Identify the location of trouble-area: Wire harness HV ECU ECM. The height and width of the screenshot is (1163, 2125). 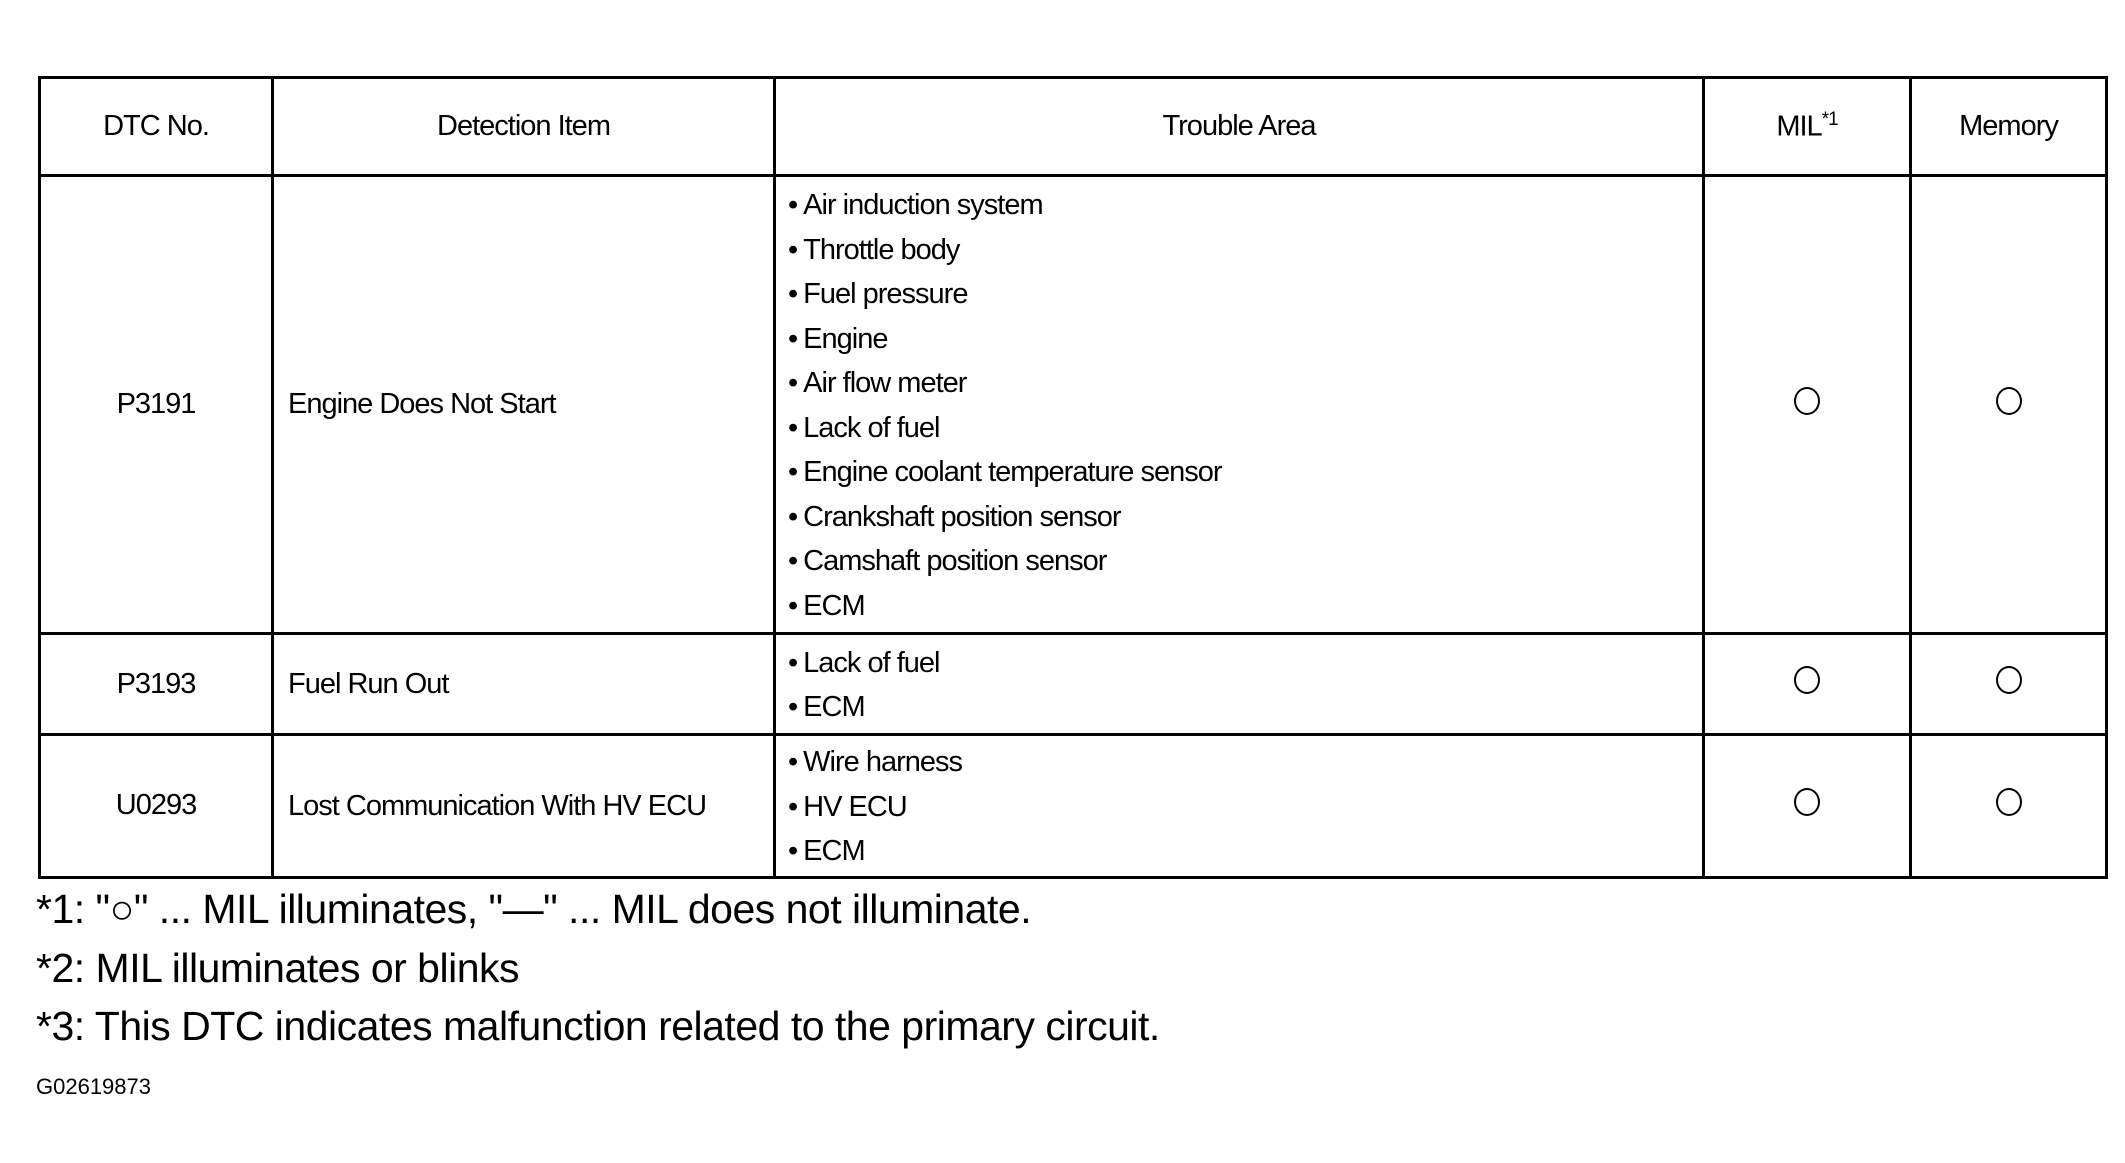
(1239, 806).